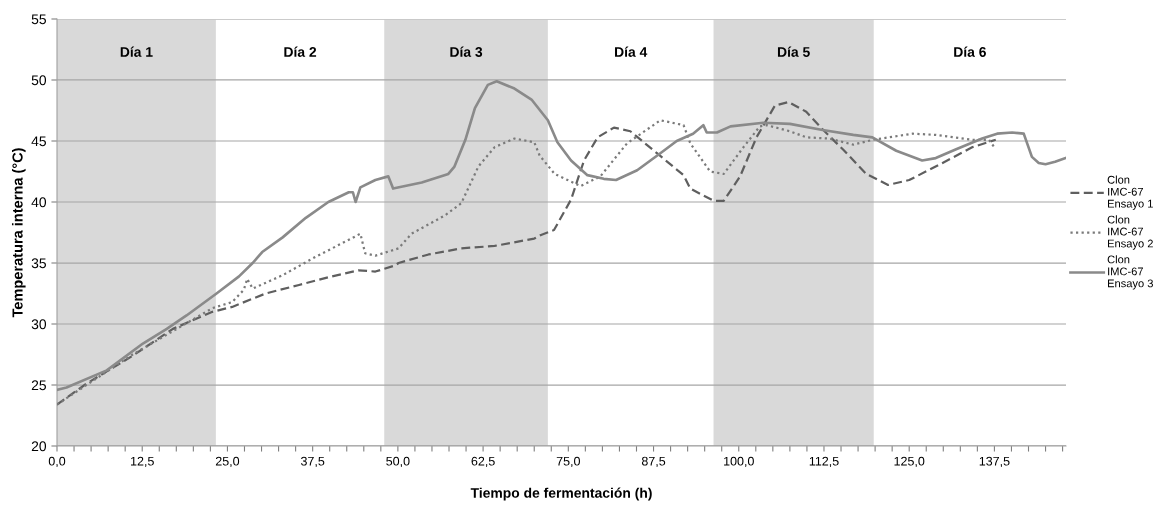  Describe the element at coordinates (1130, 272) in the screenshot. I see `legend-label: Clon IMC-67 Ensayo 3` at that location.